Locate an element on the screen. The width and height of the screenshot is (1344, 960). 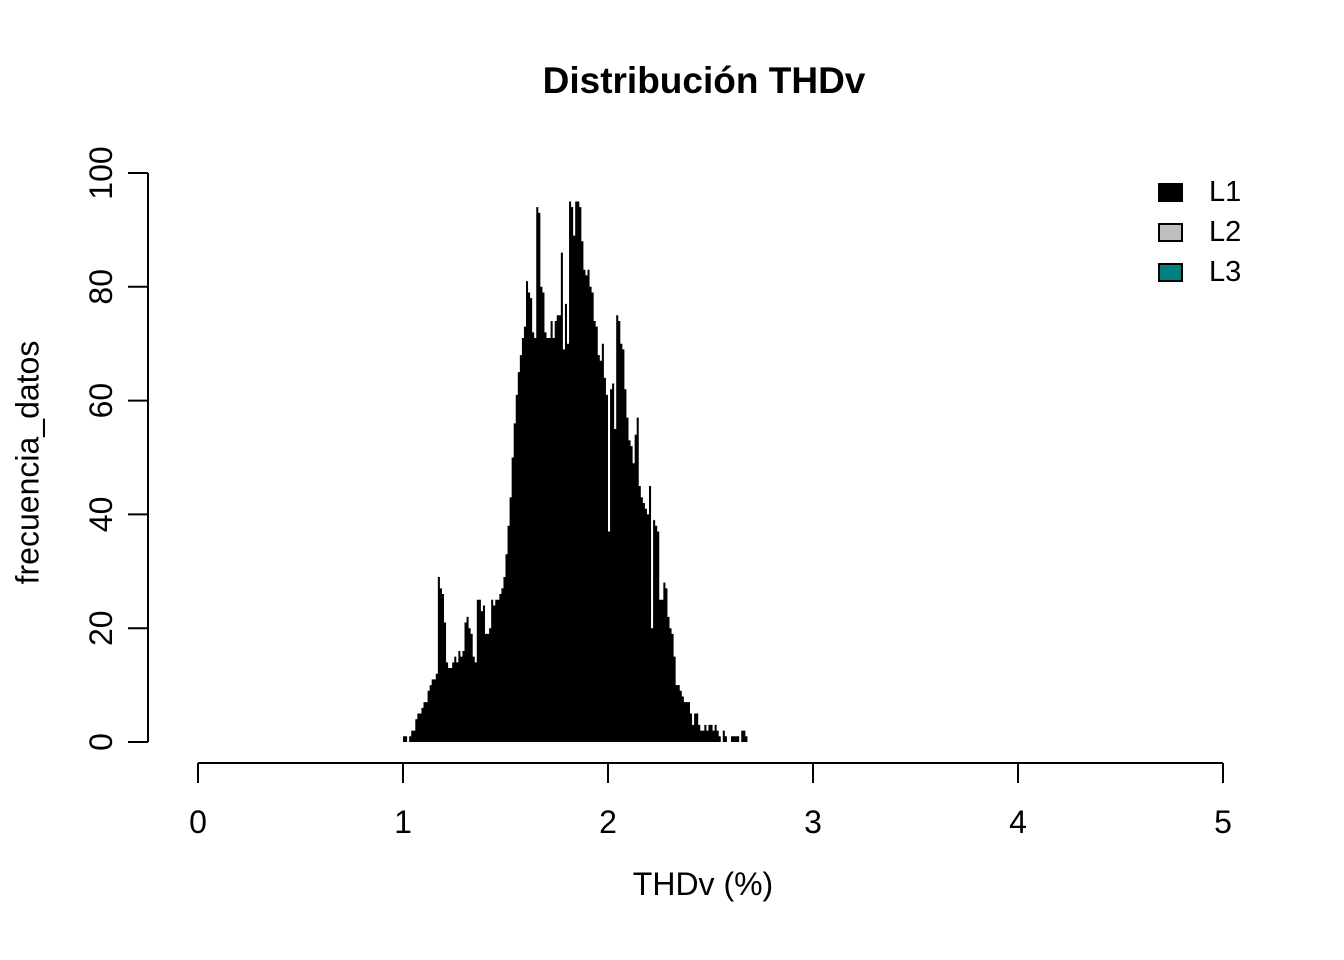
y-tick-label: 20 is located at coordinates (101, 628).